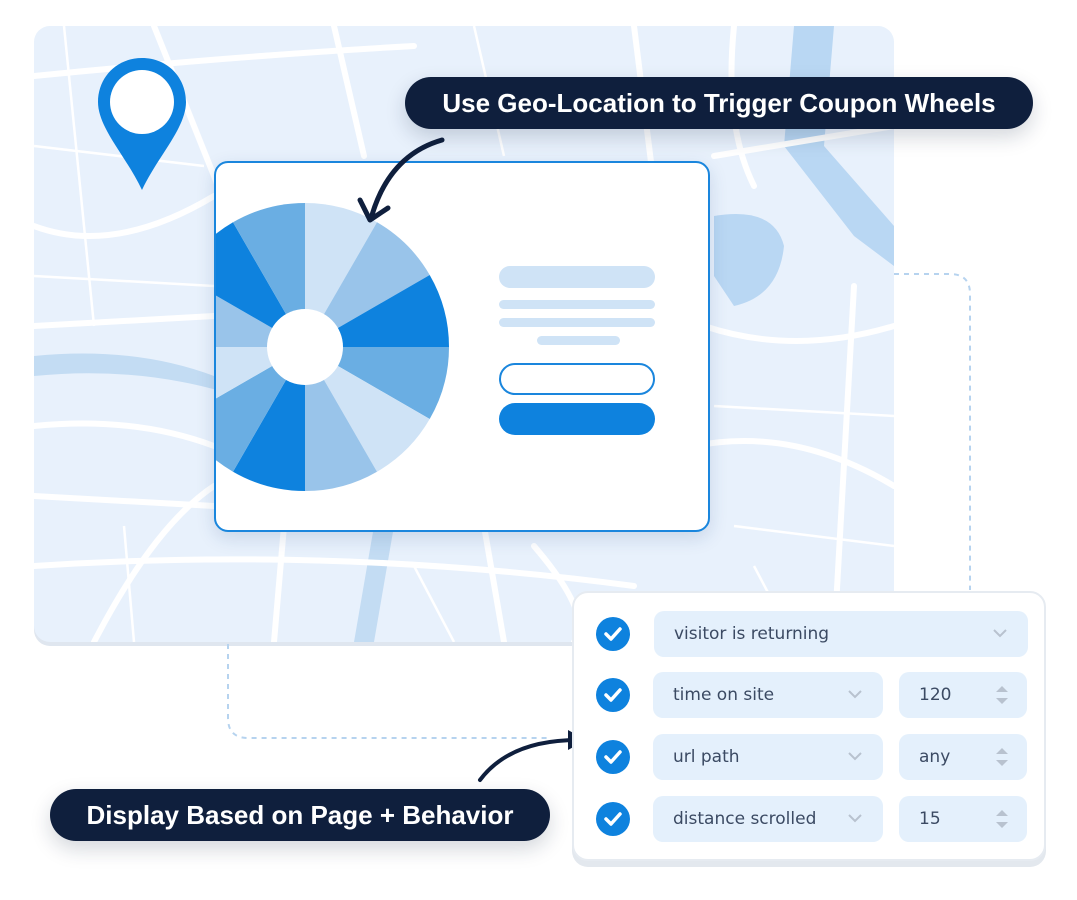 This screenshot has width=1077, height=900. What do you see at coordinates (935, 695) in the screenshot?
I see `value-label: 120` at bounding box center [935, 695].